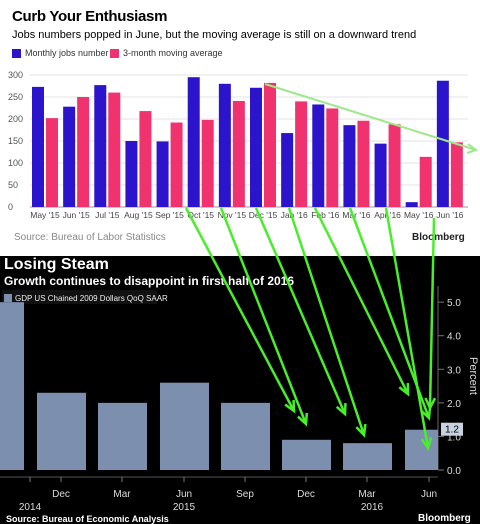 This screenshot has width=480, height=524. Describe the element at coordinates (438, 237) in the screenshot. I see `jobs-chart-brand: Bloomberg` at that location.